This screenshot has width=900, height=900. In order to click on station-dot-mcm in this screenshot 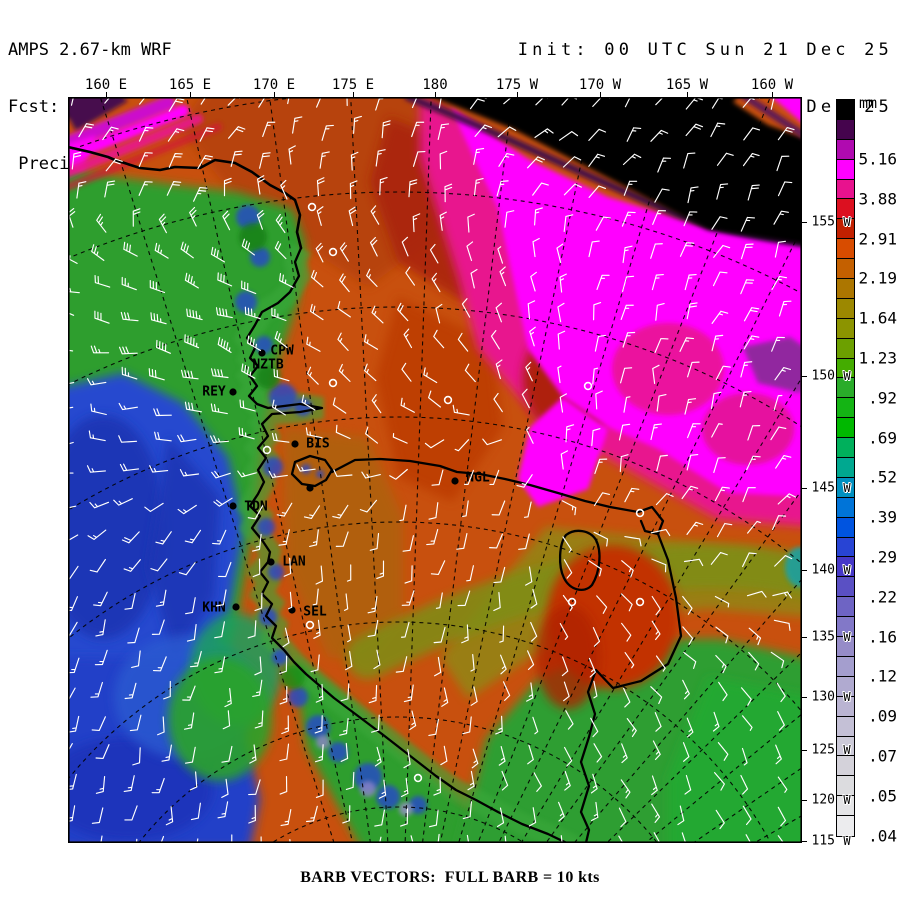, I will do `click(310, 488)`.